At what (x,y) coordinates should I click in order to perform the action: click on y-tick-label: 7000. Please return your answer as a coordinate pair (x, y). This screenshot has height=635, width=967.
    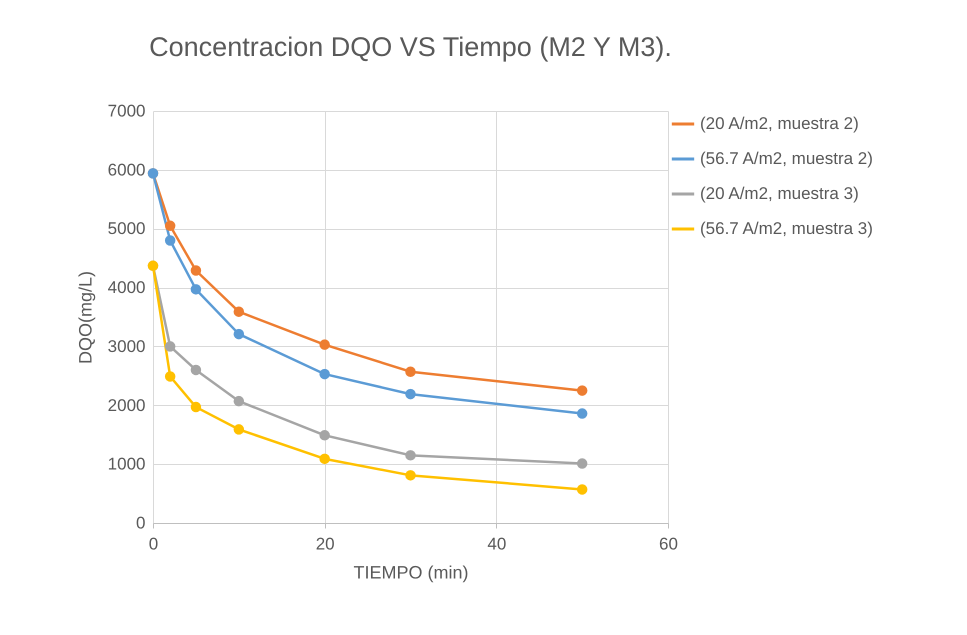
    Looking at the image, I should click on (127, 111).